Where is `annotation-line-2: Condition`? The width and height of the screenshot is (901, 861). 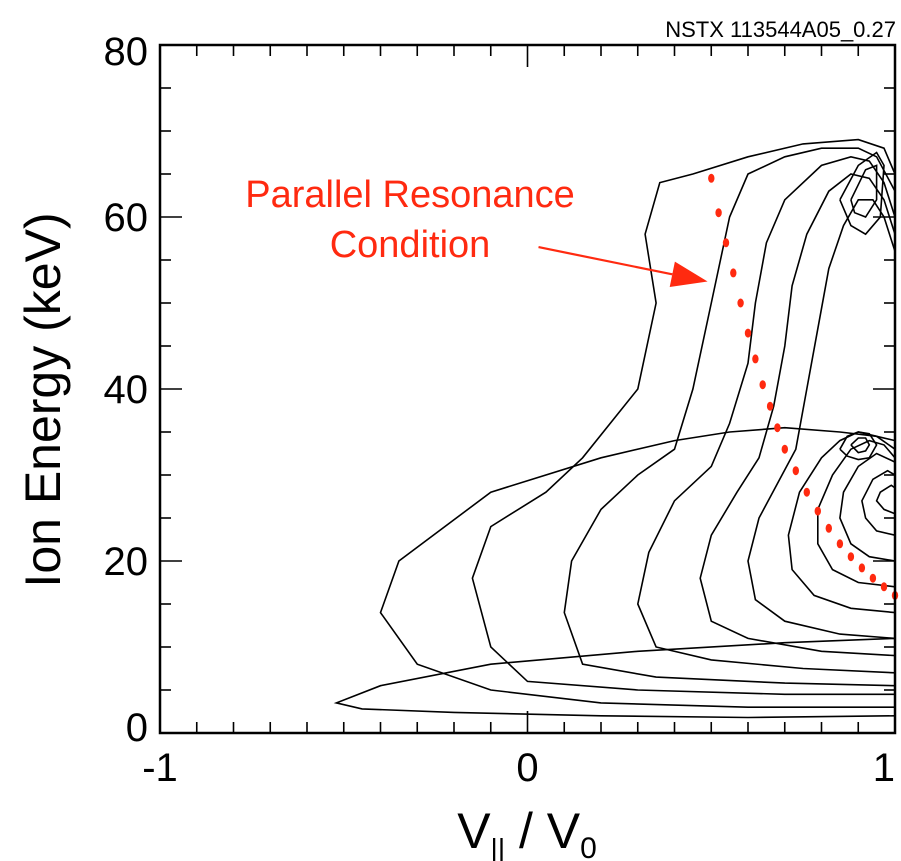 annotation-line-2: Condition is located at coordinates (410, 245).